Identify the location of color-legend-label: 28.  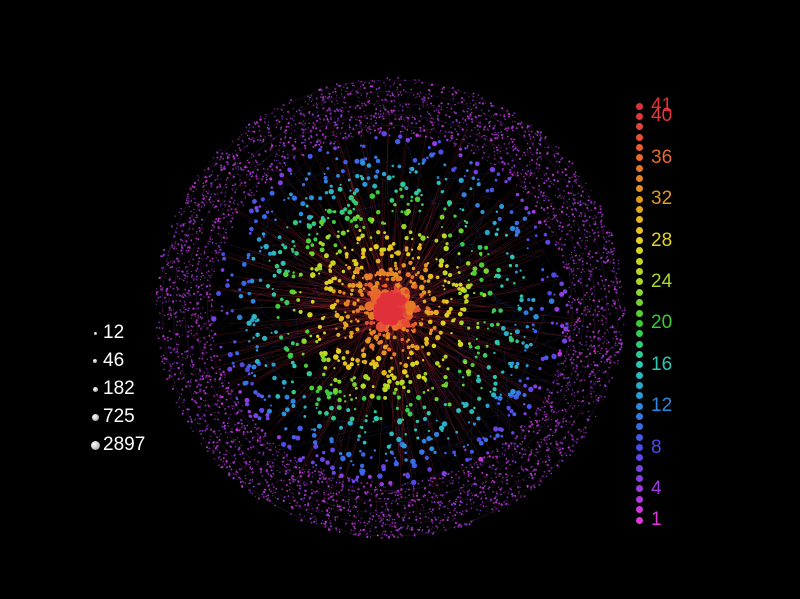
(662, 240).